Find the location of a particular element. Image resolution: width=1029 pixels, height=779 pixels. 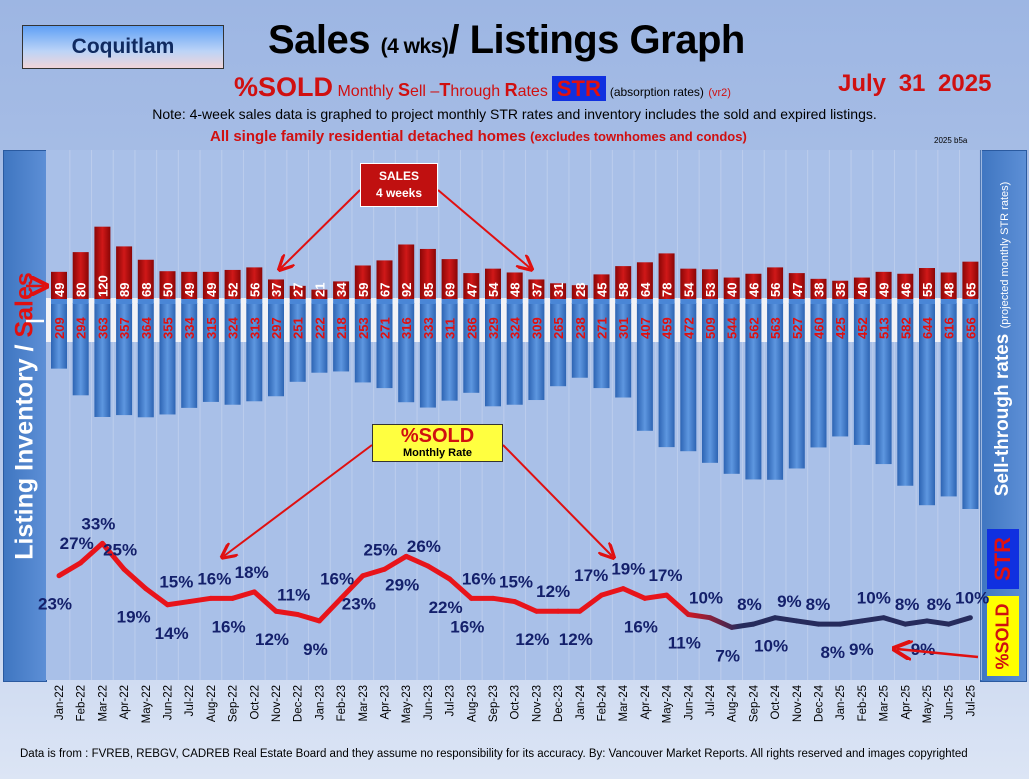

x-tick-label: Apr-24 is located at coordinates (646, 701).